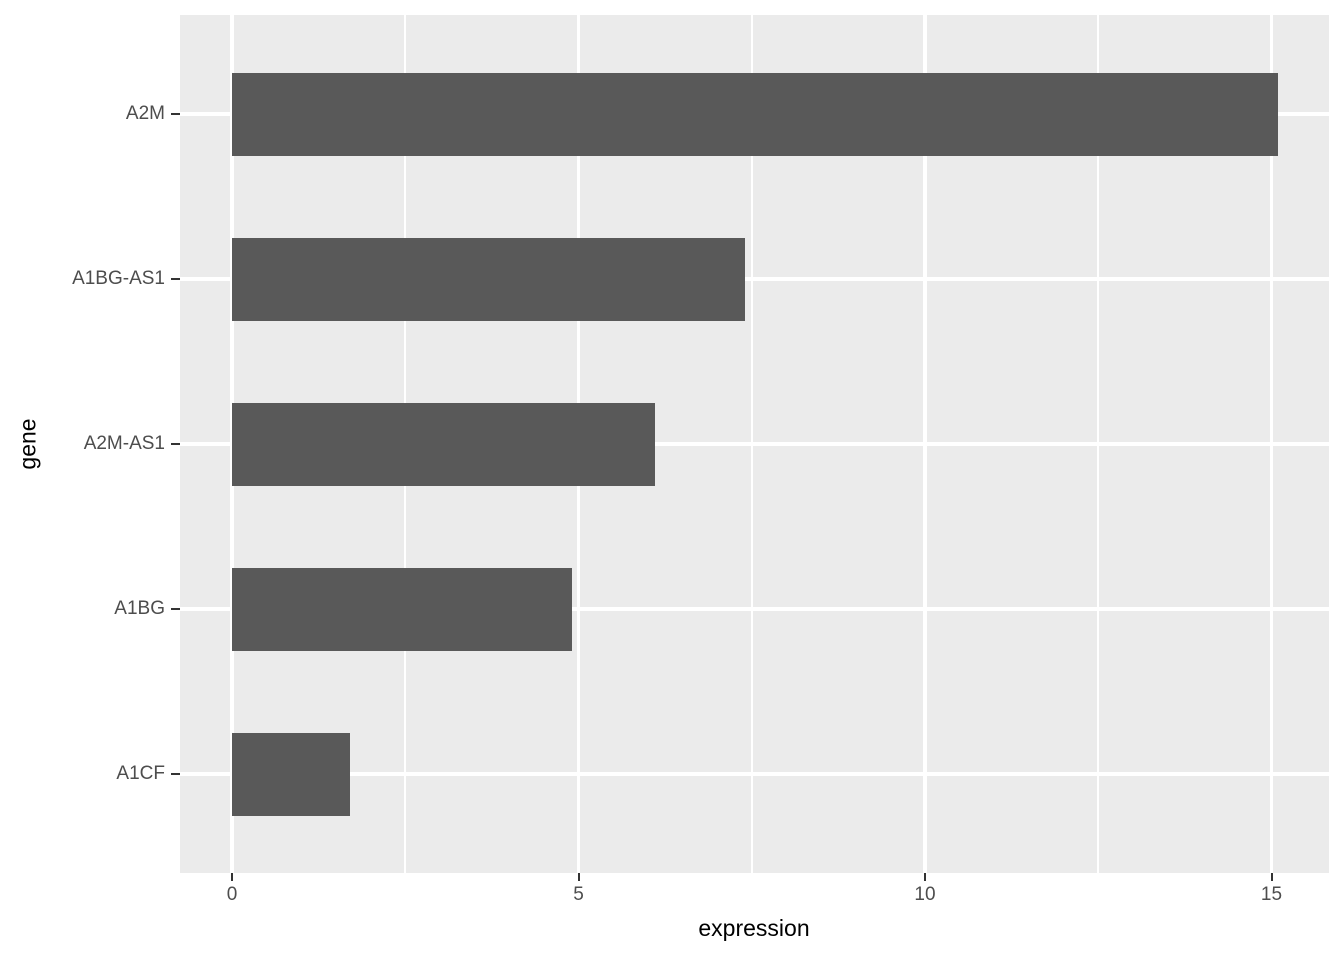 The image size is (1344, 960). Describe the element at coordinates (754, 609) in the screenshot. I see `major-gridline-y-A1BG` at that location.